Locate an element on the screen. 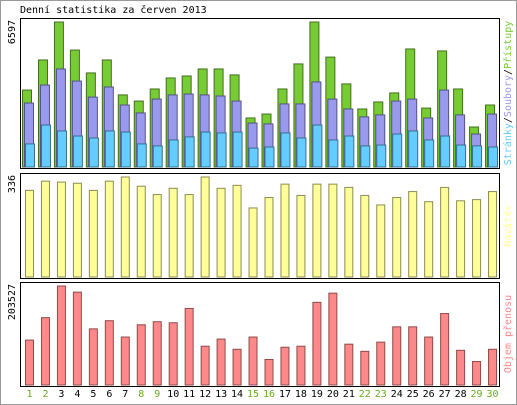  x-tick-label: 30 is located at coordinates (493, 394).